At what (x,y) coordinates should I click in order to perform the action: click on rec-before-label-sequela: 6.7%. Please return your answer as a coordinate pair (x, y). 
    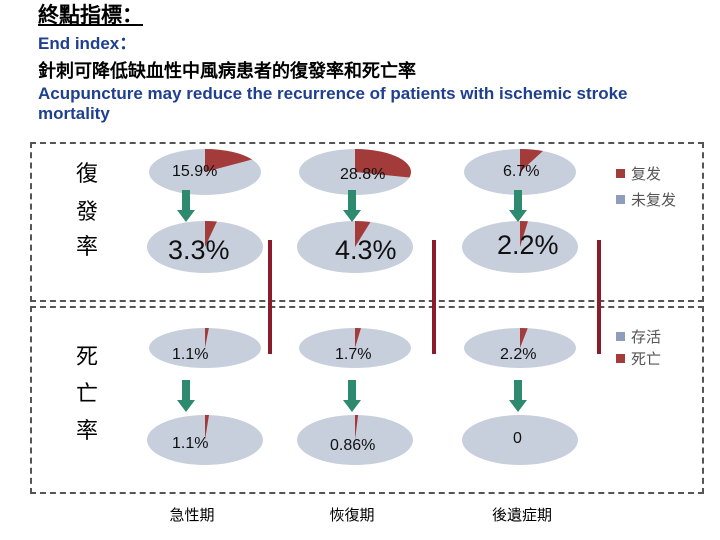
    Looking at the image, I should click on (521, 171).